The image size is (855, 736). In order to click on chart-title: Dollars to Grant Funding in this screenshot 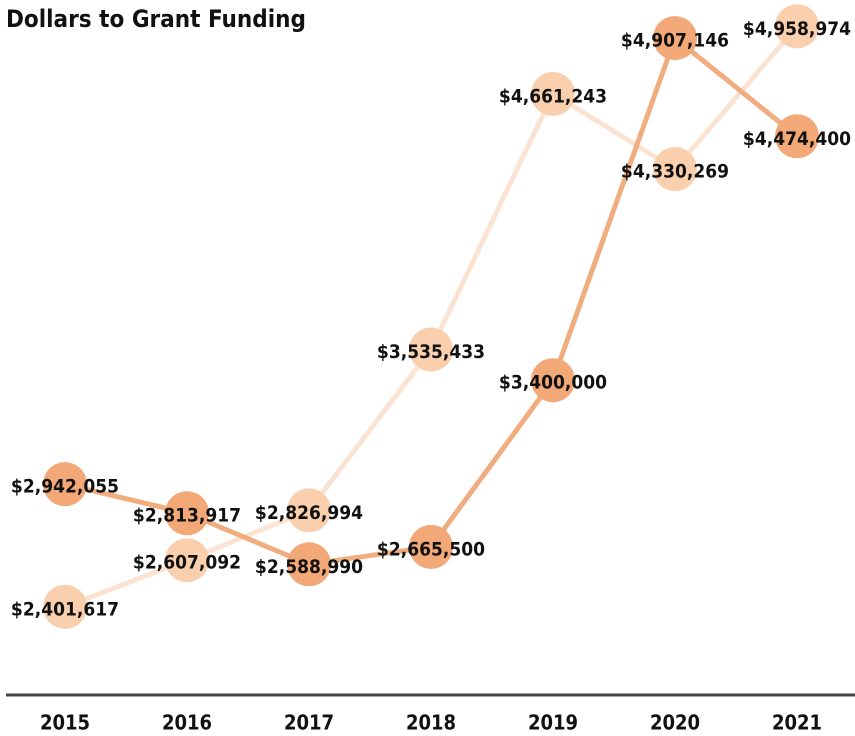, I will do `click(156, 19)`.